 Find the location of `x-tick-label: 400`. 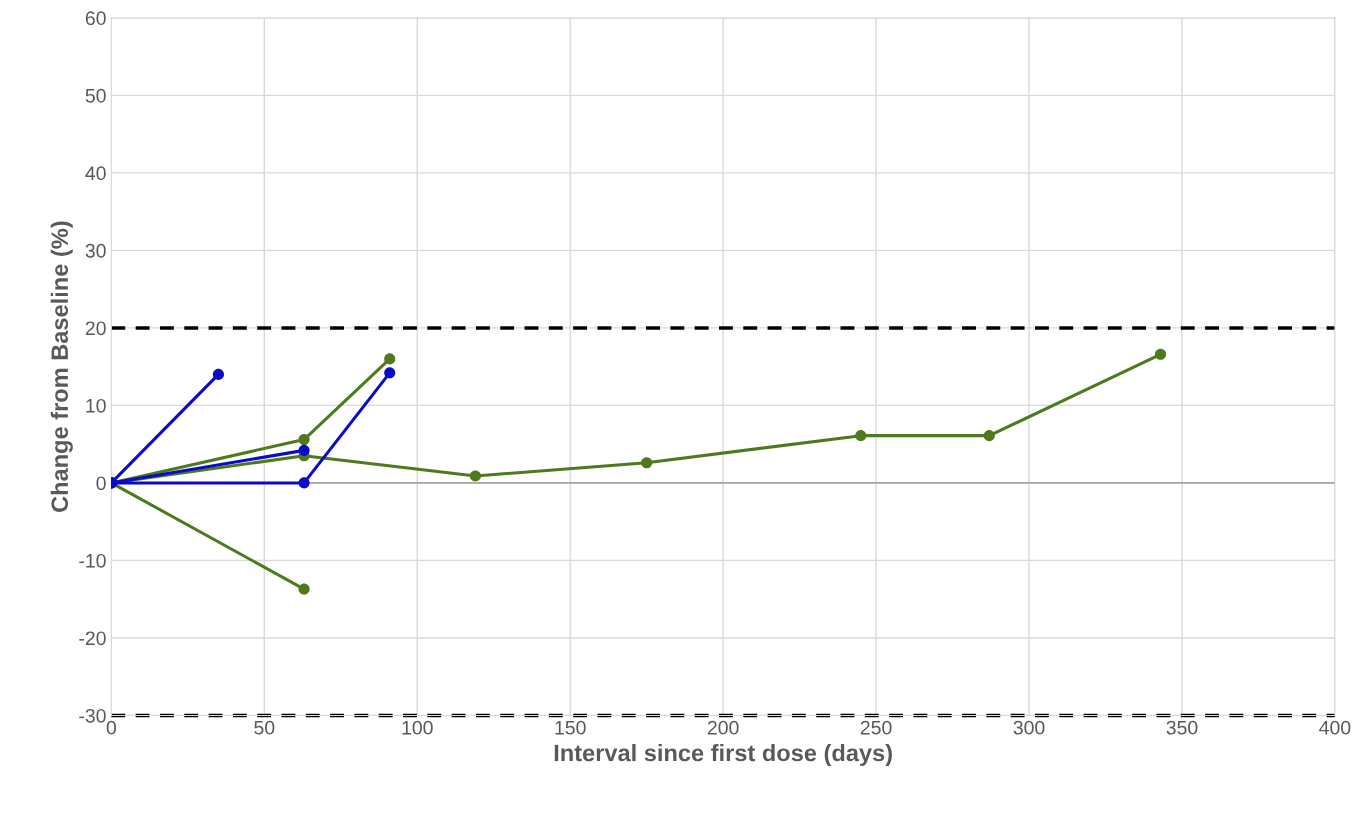

x-tick-label: 400 is located at coordinates (1335, 727).